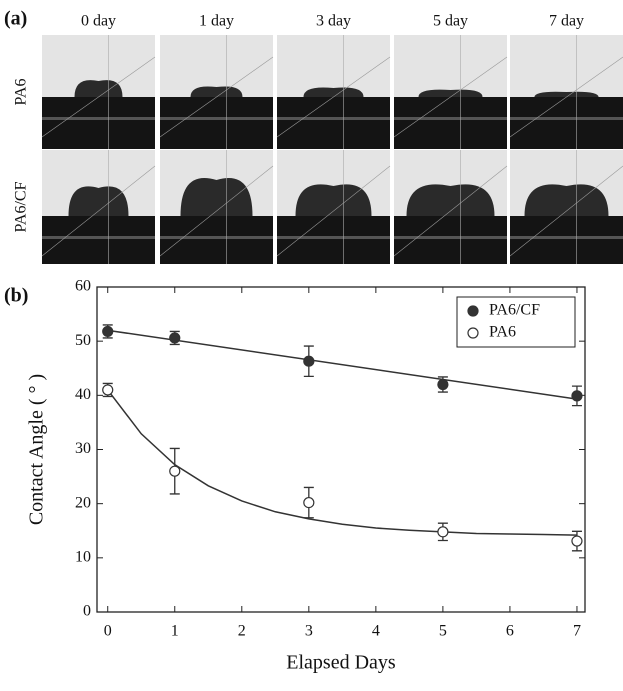 Image resolution: width=623 pixels, height=691 pixels. What do you see at coordinates (83, 286) in the screenshot?
I see `y-tick-label: 60` at bounding box center [83, 286].